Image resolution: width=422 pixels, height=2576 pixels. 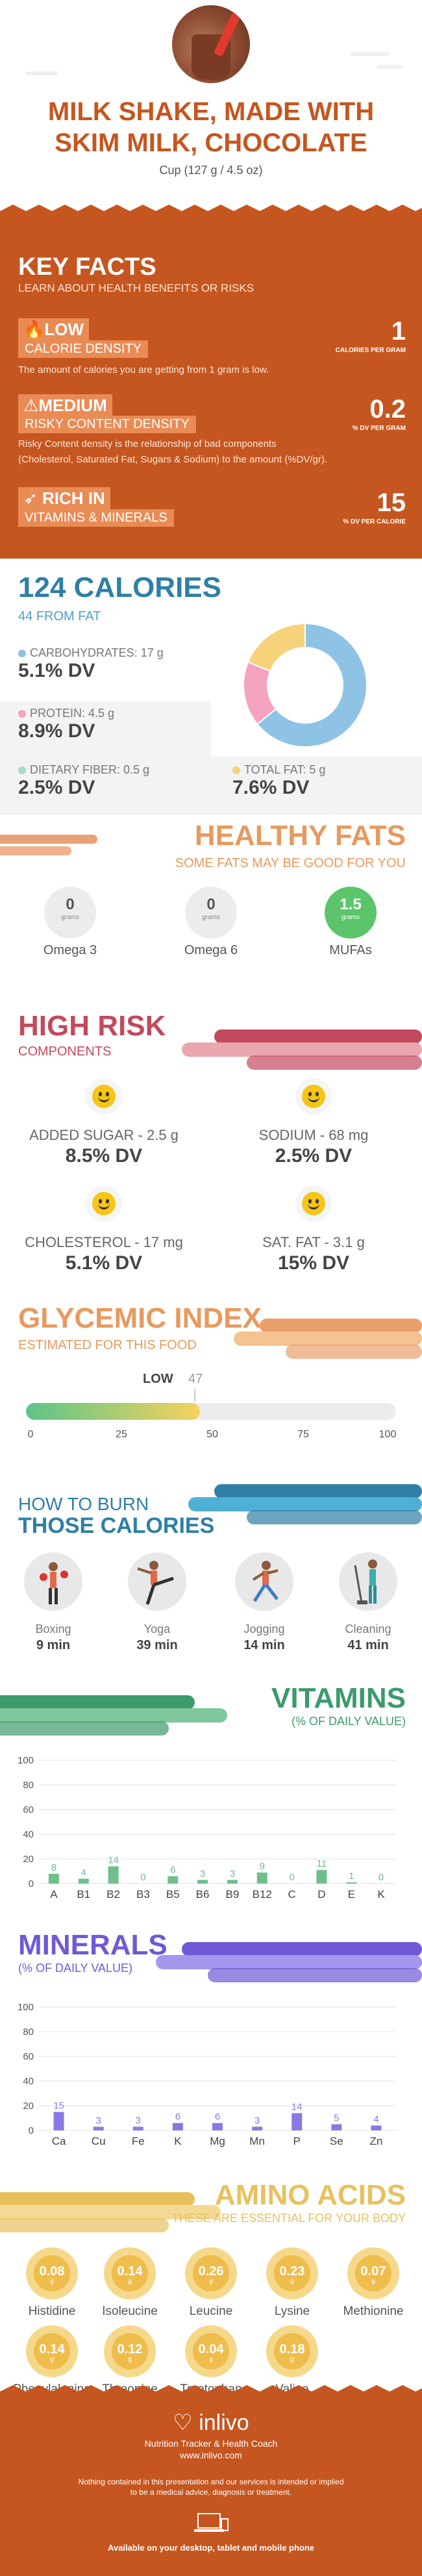 I want to click on amino-value: 0.08, so click(x=52, y=2272).